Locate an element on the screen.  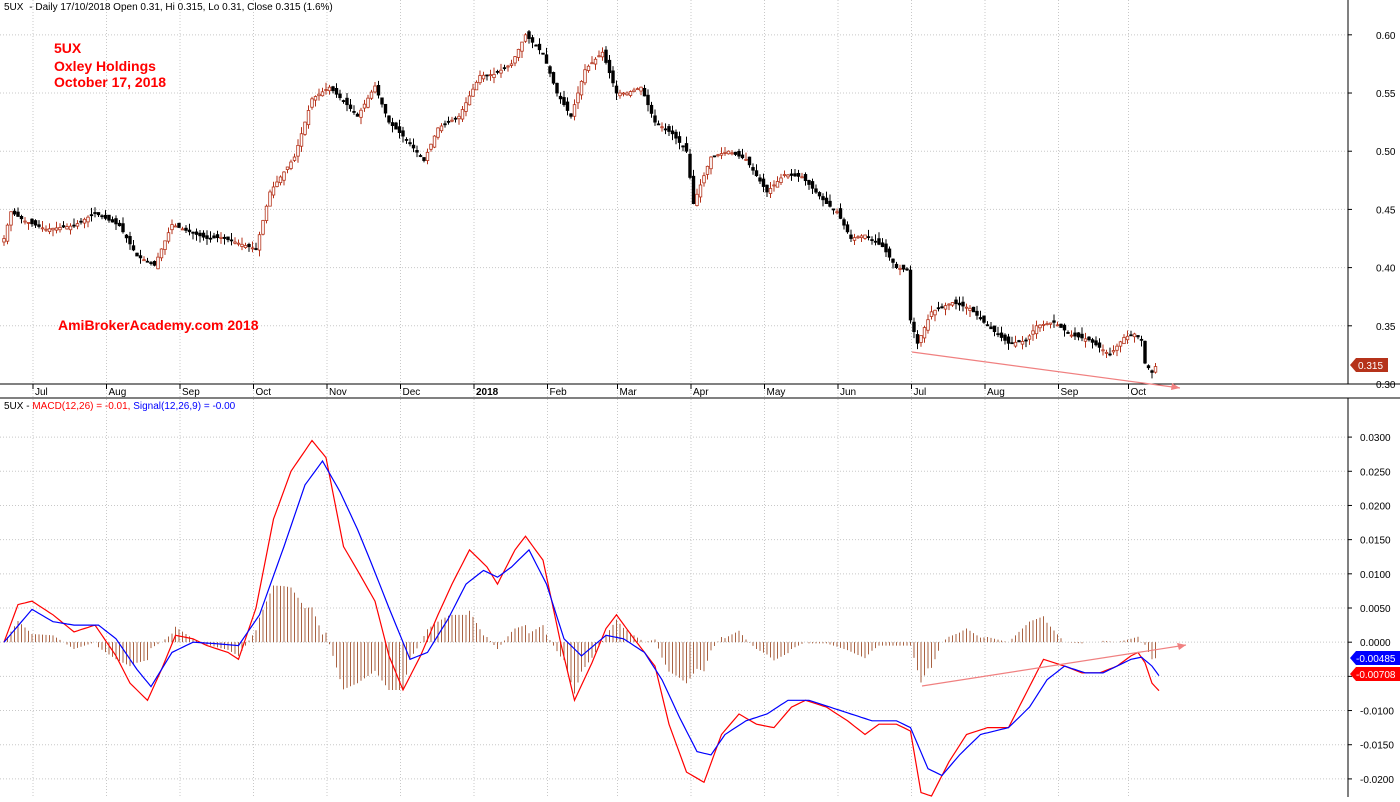
annotation-company: Oxley Holdings is located at coordinates (105, 66).